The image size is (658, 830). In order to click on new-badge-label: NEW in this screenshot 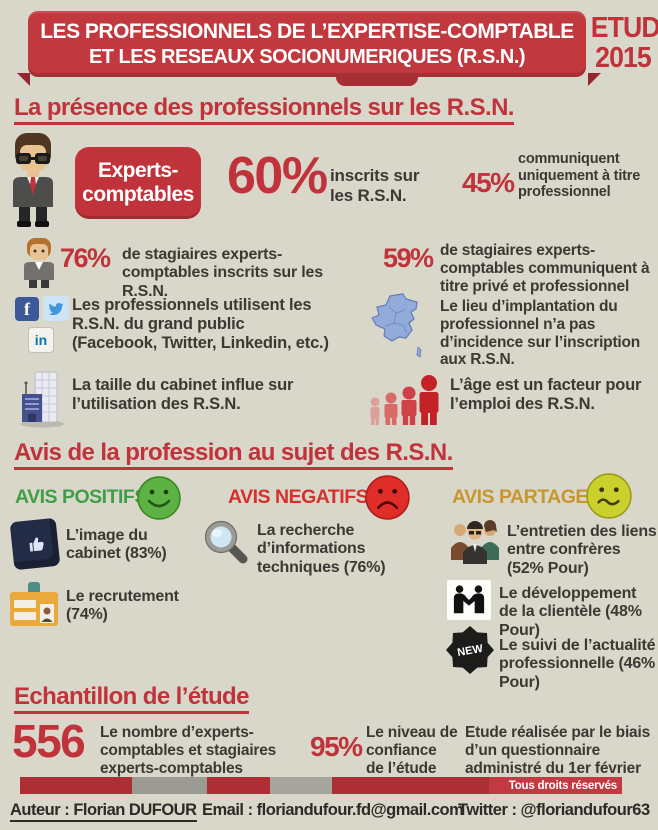, I will do `click(470, 651)`.